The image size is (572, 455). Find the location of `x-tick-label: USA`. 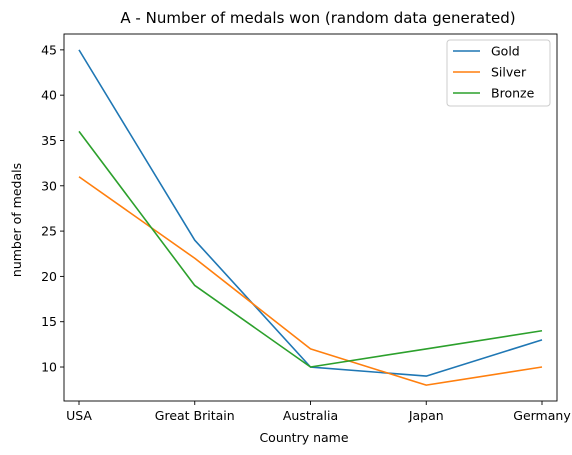

x-tick-label: USA is located at coordinates (79, 415).